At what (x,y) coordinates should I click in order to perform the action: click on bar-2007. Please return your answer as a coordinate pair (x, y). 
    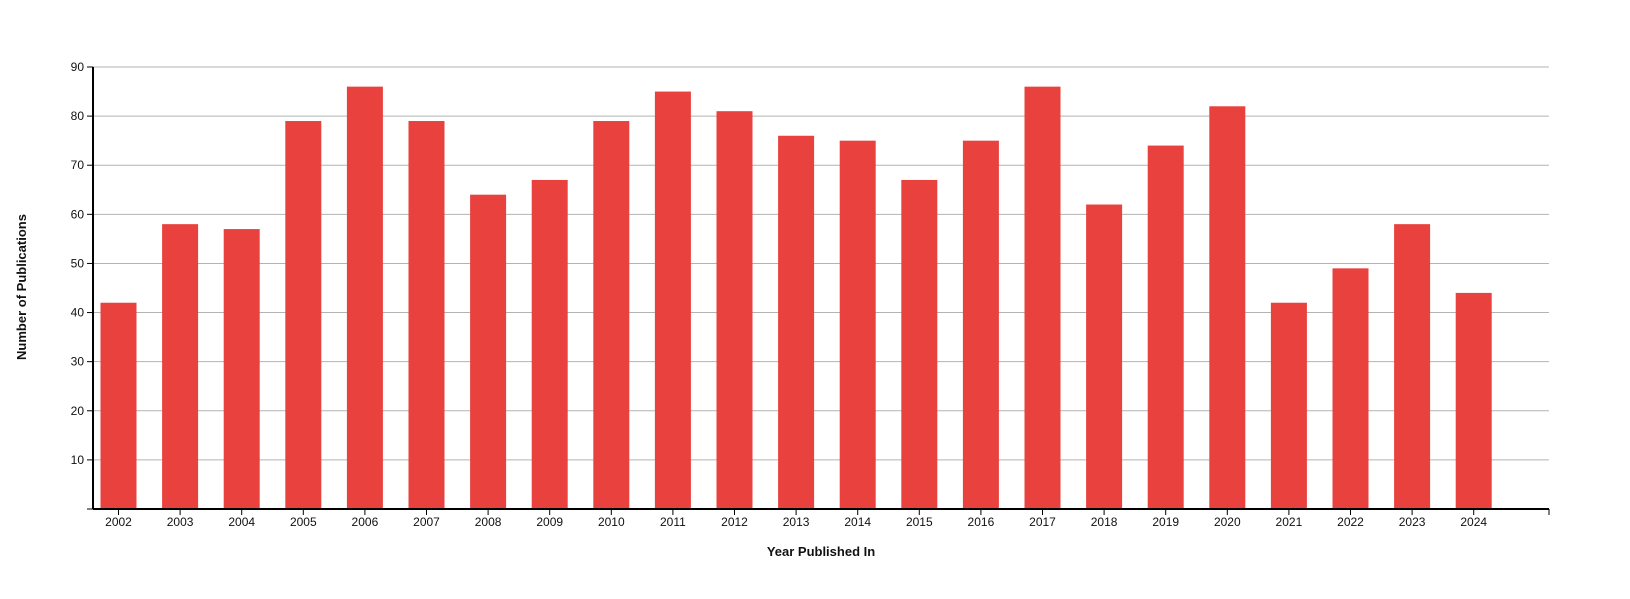
    Looking at the image, I should click on (426, 315).